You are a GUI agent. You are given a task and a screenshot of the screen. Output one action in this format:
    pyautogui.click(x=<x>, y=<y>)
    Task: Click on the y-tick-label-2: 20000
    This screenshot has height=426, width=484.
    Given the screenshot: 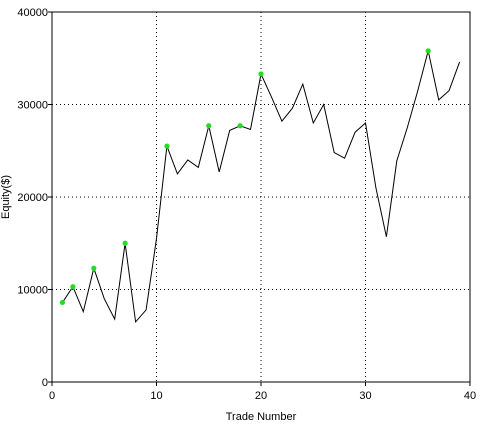 What is the action you would take?
    pyautogui.click(x=32, y=198)
    